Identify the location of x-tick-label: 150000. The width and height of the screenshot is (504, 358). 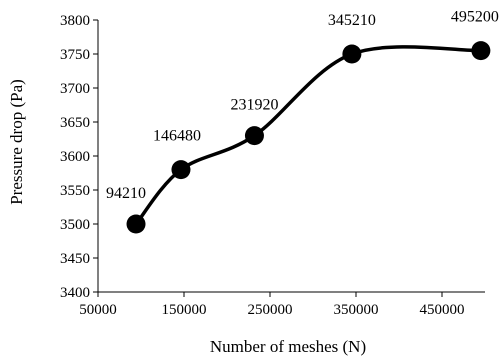
(184, 310).